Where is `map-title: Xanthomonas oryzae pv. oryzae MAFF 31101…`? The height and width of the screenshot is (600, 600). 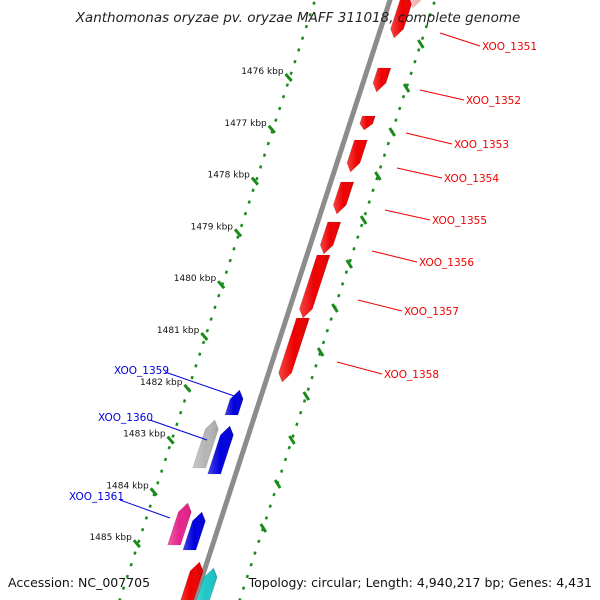 map-title: Xanthomonas oryzae pv. oryzae MAFF 31101… is located at coordinates (298, 18).